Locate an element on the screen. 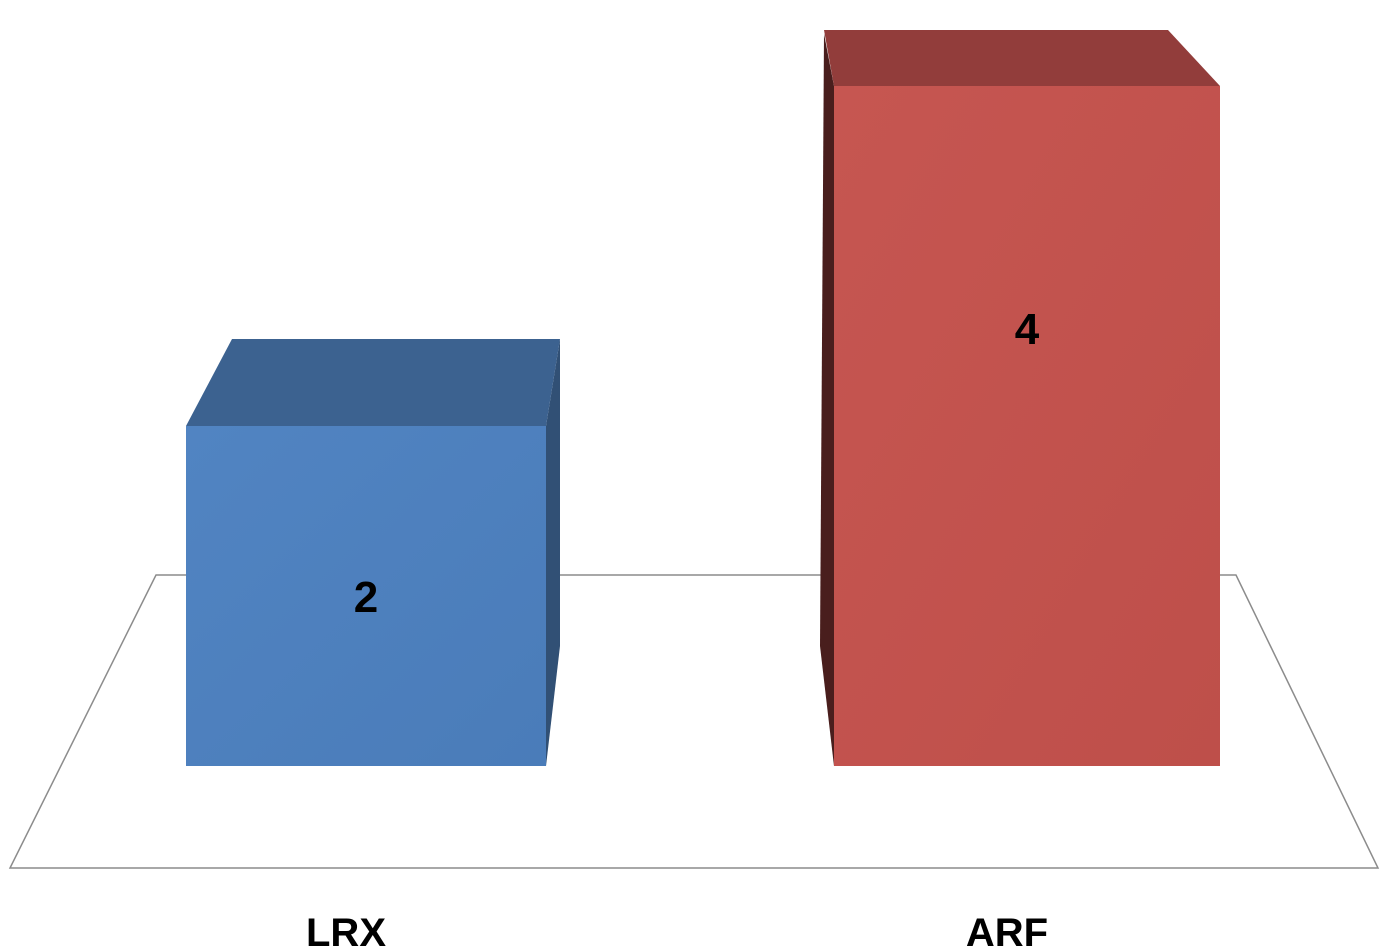  data-label-lrx: 2 is located at coordinates (366, 597).